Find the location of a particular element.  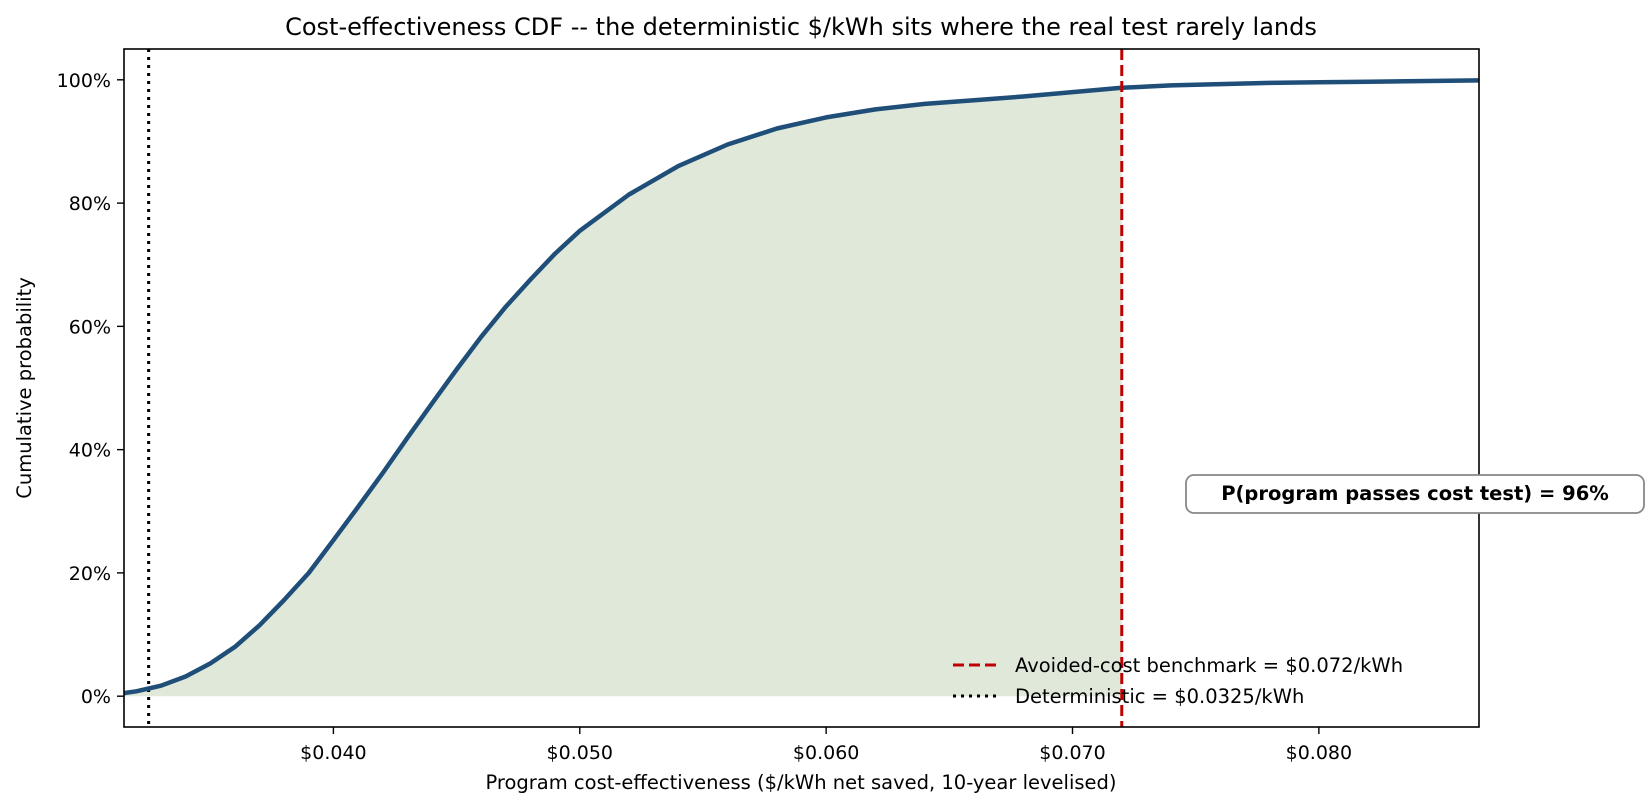

annotation-text: P(program passes cost test) = 96% is located at coordinates (1415, 493).